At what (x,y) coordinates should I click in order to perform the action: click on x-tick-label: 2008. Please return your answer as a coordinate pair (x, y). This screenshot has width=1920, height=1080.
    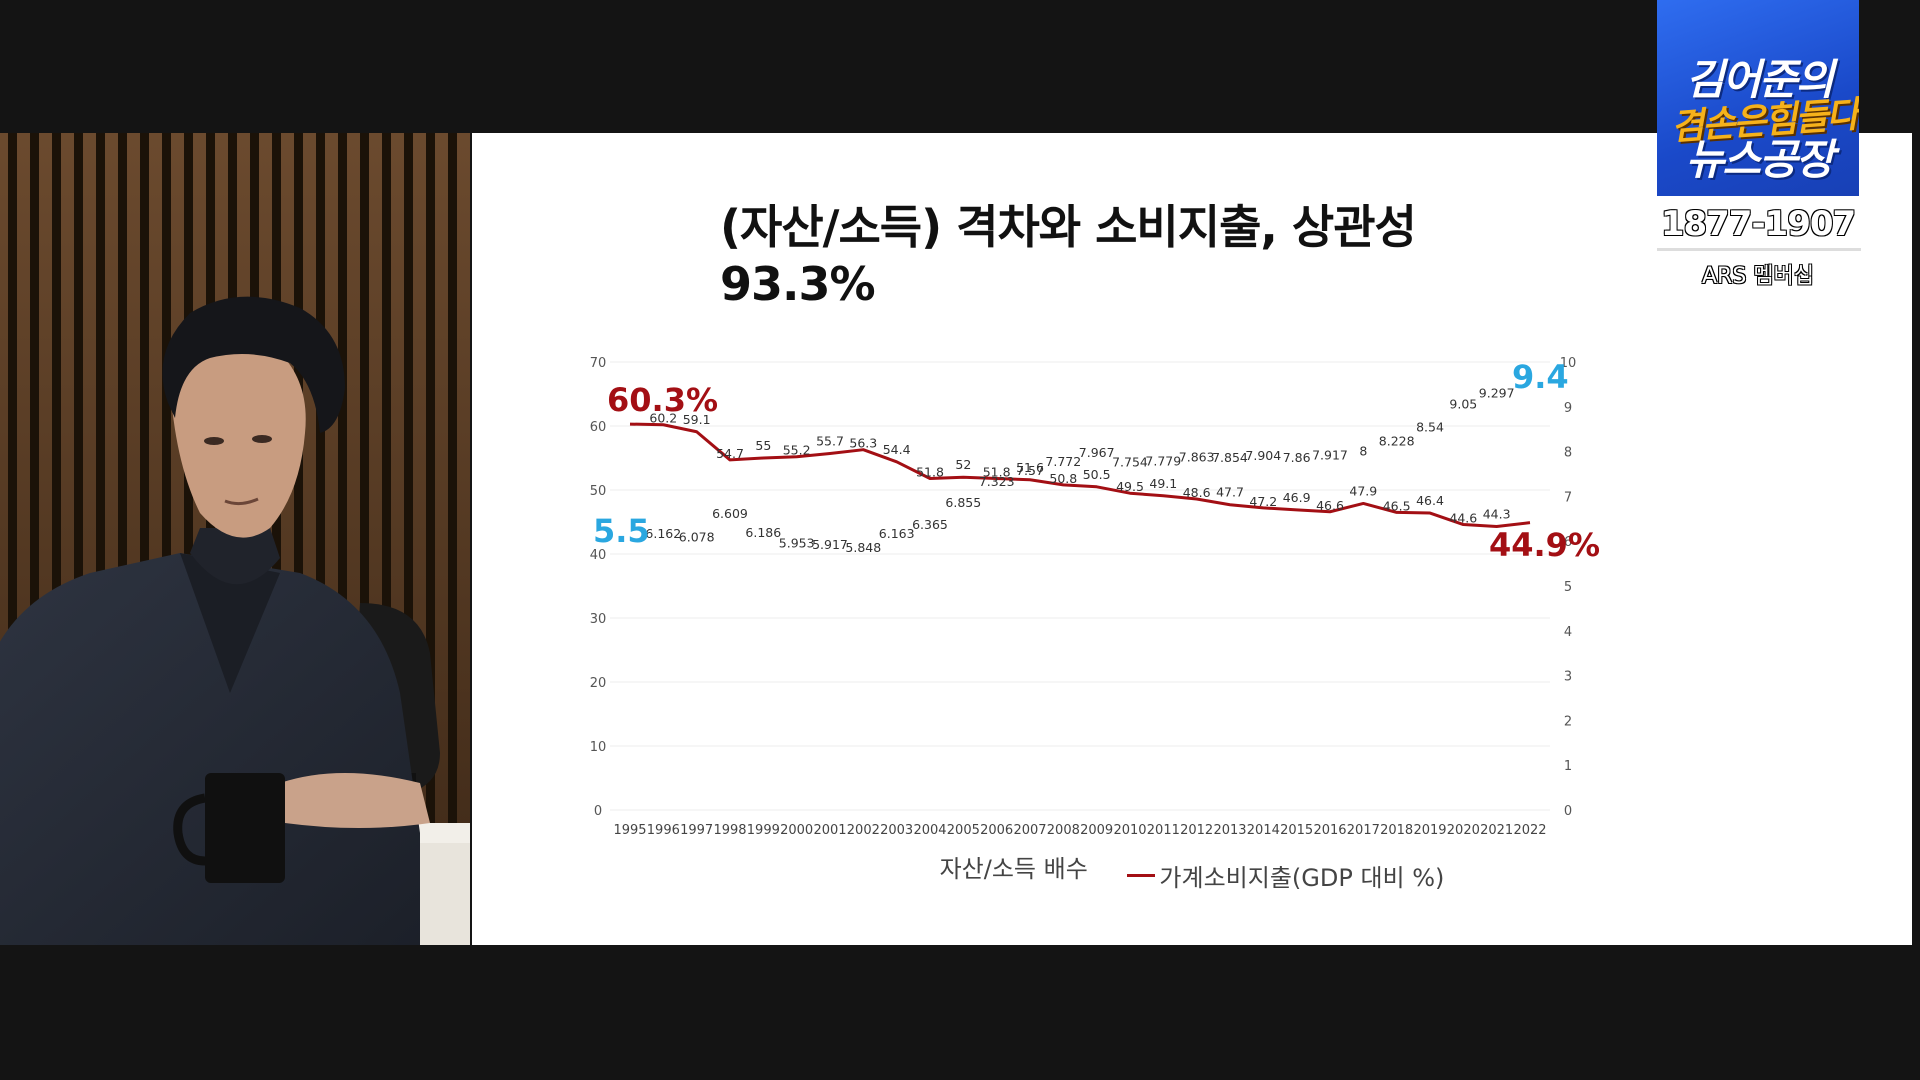
    Looking at the image, I should click on (1063, 830).